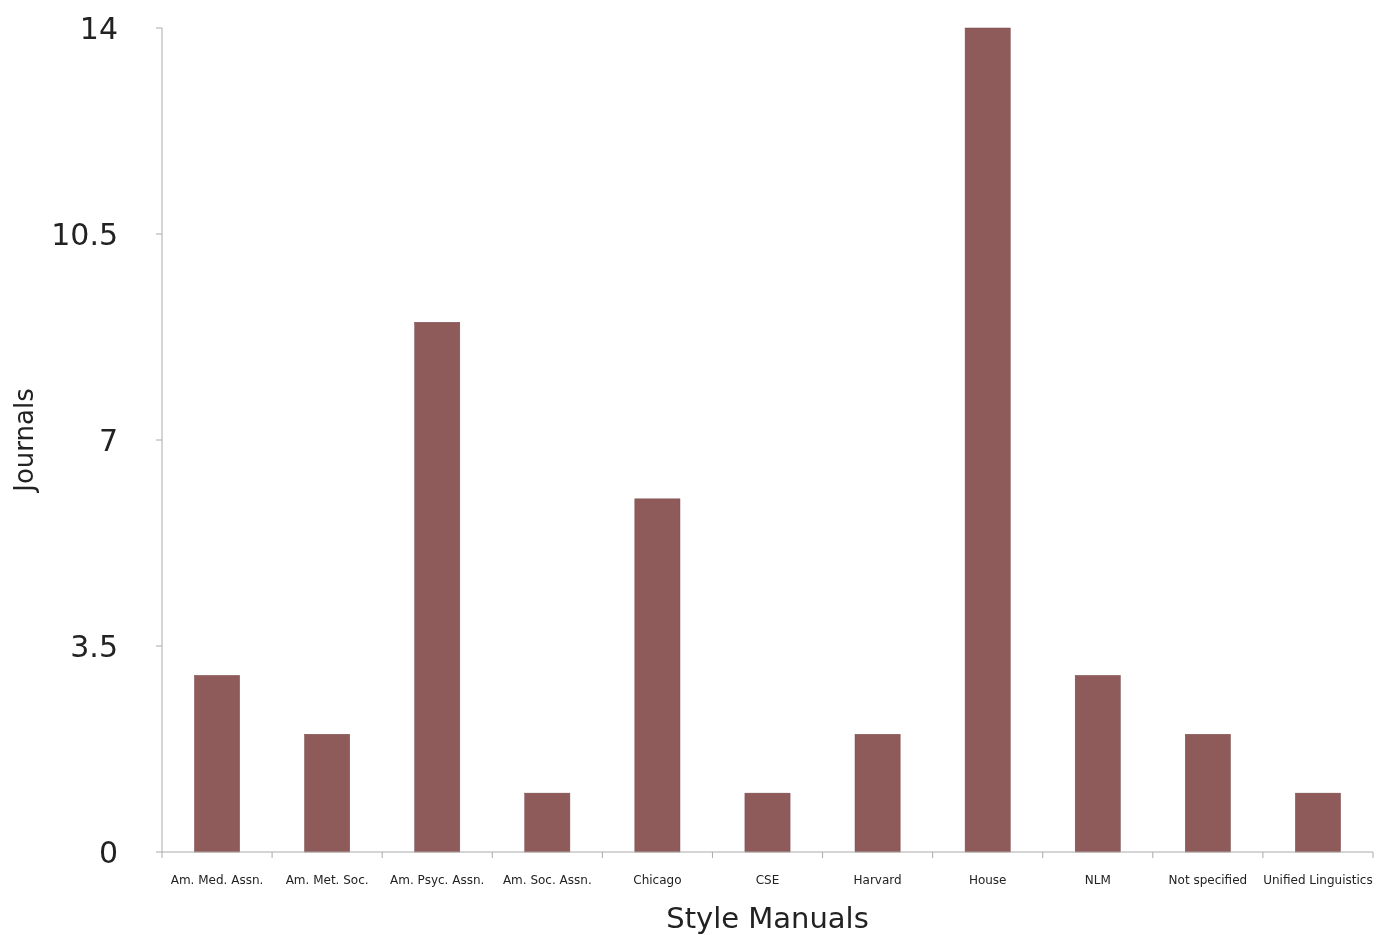  I want to click on x-tick-label: Harvard, so click(877, 880).